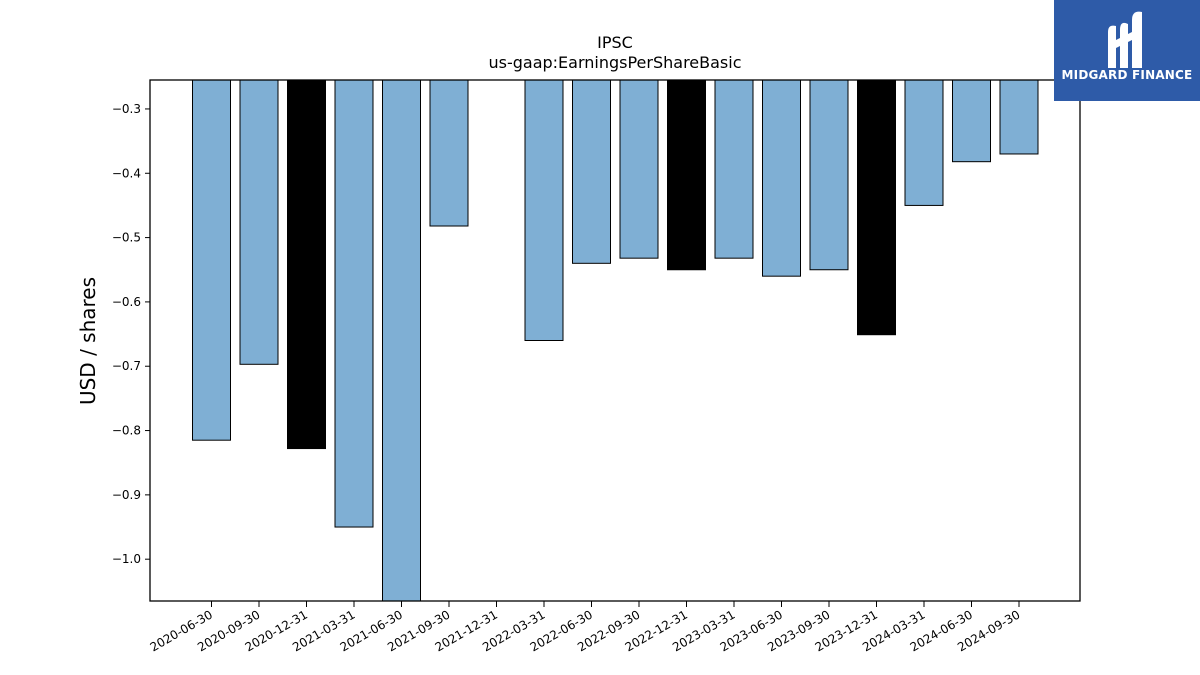 This screenshot has width=1200, height=675. Describe the element at coordinates (126, 238) in the screenshot. I see `y-tick-label: −0.5` at that location.